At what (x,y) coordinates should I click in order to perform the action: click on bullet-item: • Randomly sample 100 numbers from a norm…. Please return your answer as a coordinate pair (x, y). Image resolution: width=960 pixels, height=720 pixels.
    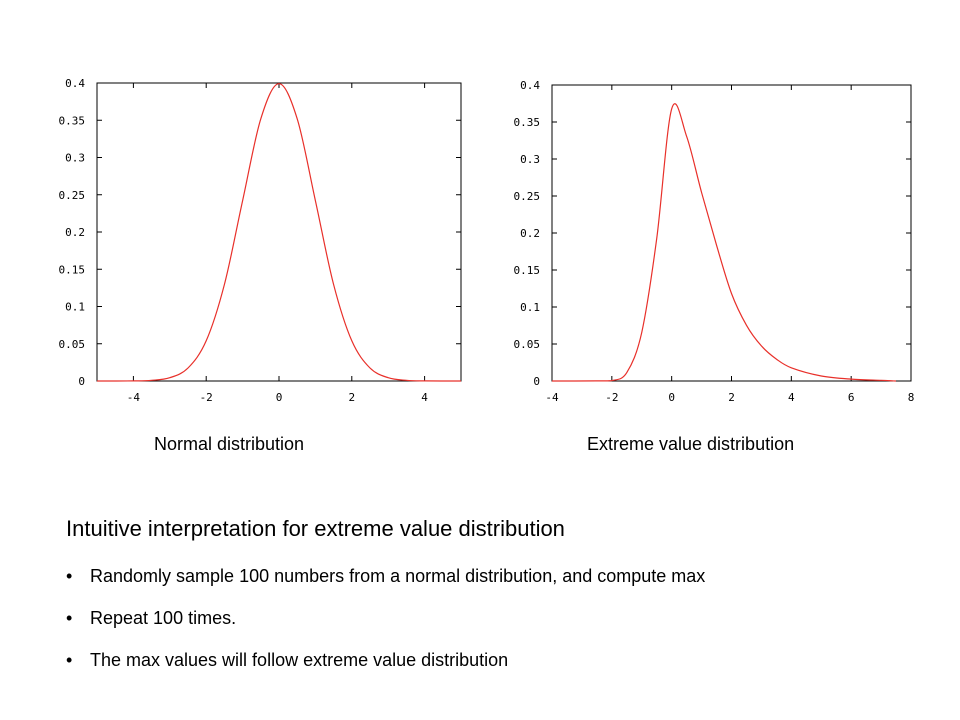
    Looking at the image, I should click on (385, 586).